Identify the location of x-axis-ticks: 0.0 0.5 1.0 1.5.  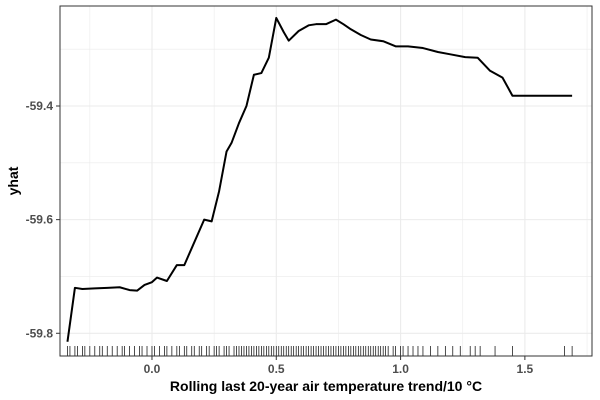
(339, 366).